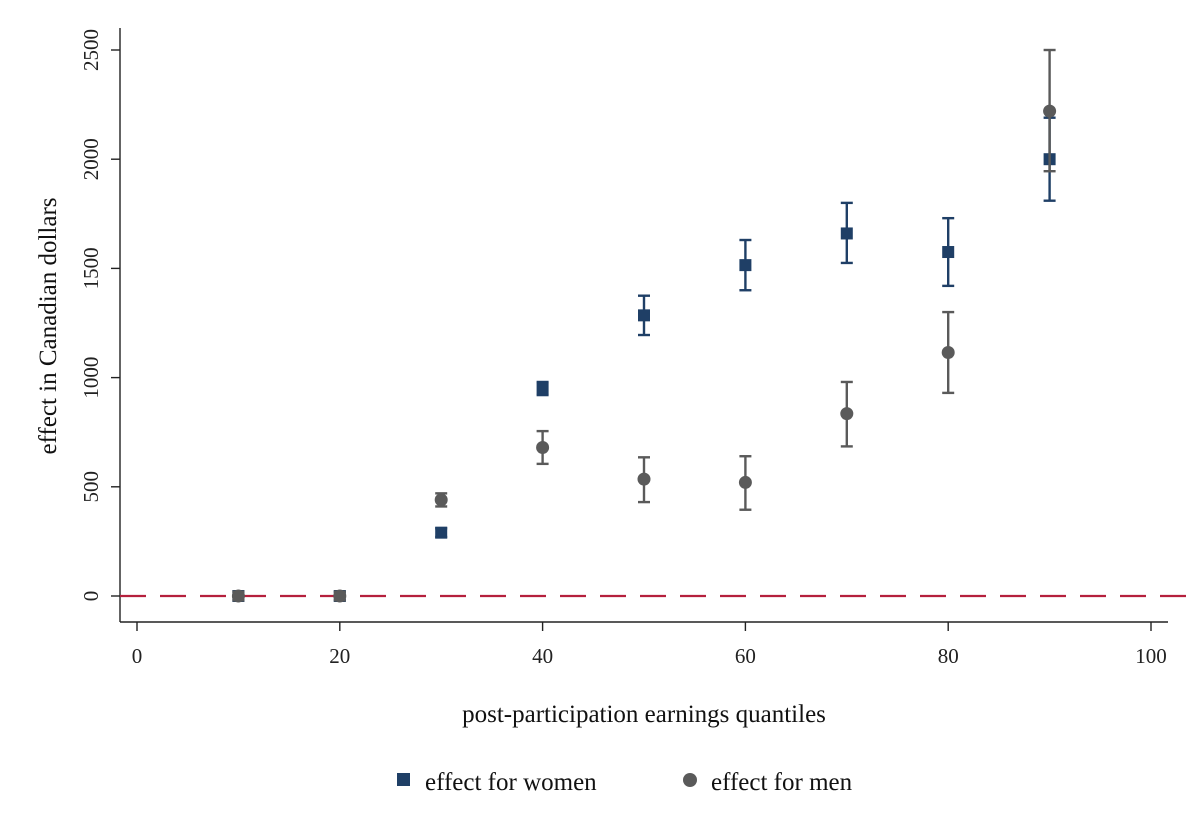 The height and width of the screenshot is (826, 1200). I want to click on y-tick-label: 0, so click(91, 596).